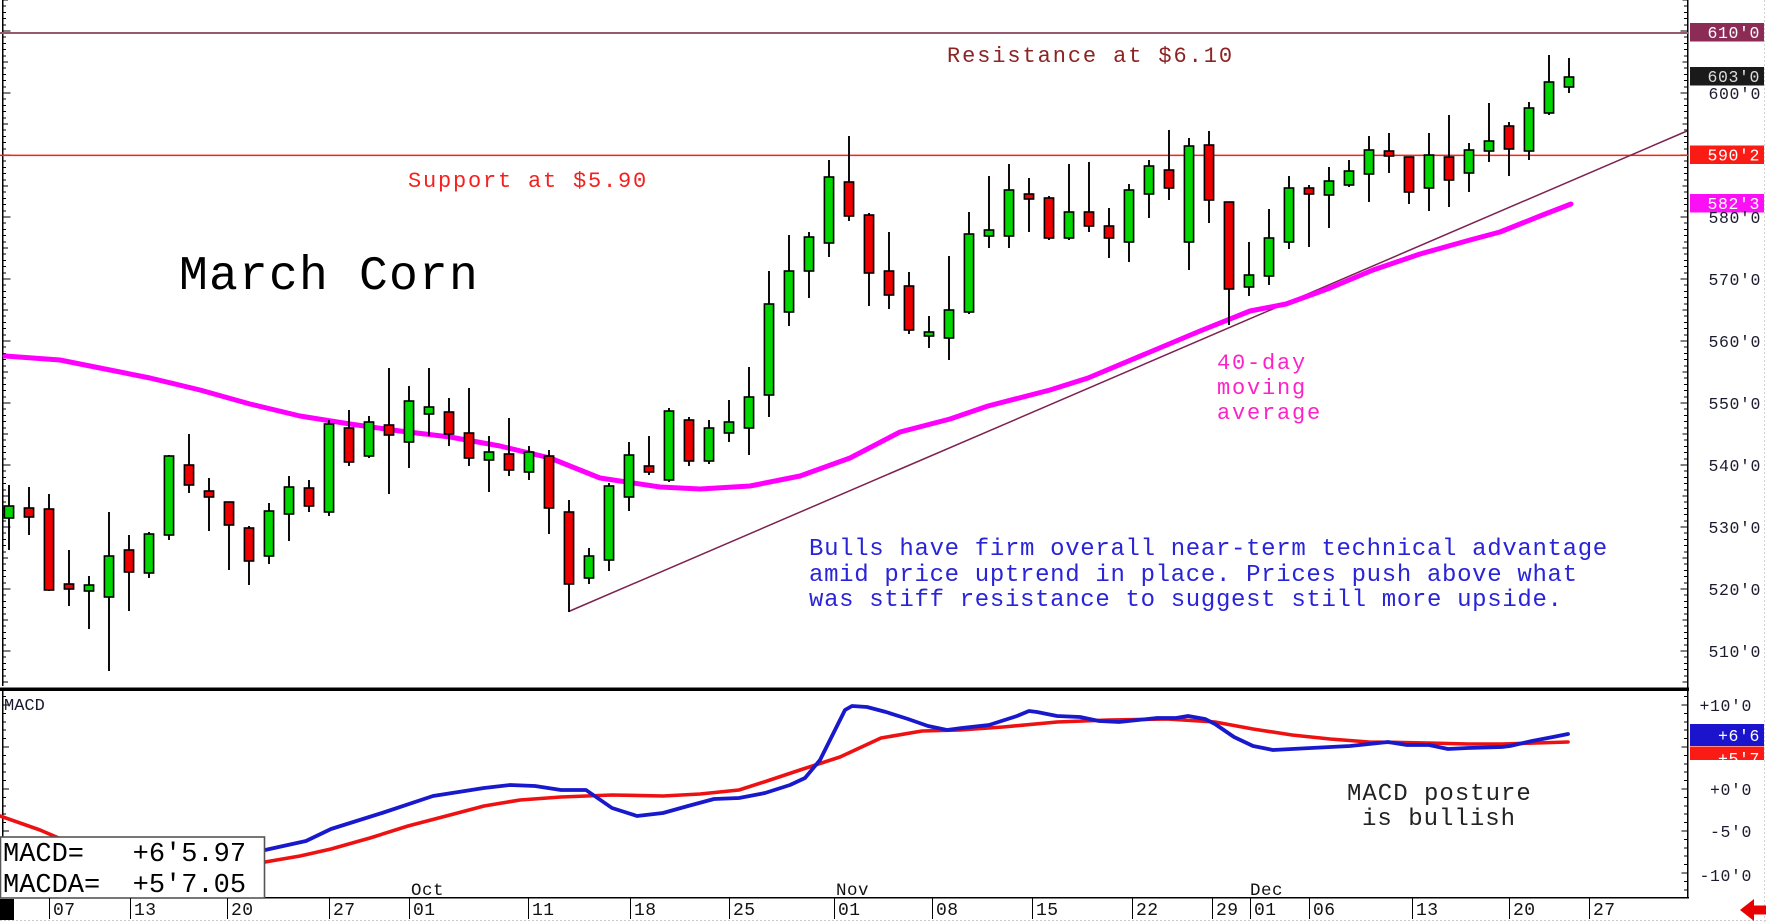  What do you see at coordinates (744, 911) in the screenshot?
I see `svg-text: 25` at bounding box center [744, 911].